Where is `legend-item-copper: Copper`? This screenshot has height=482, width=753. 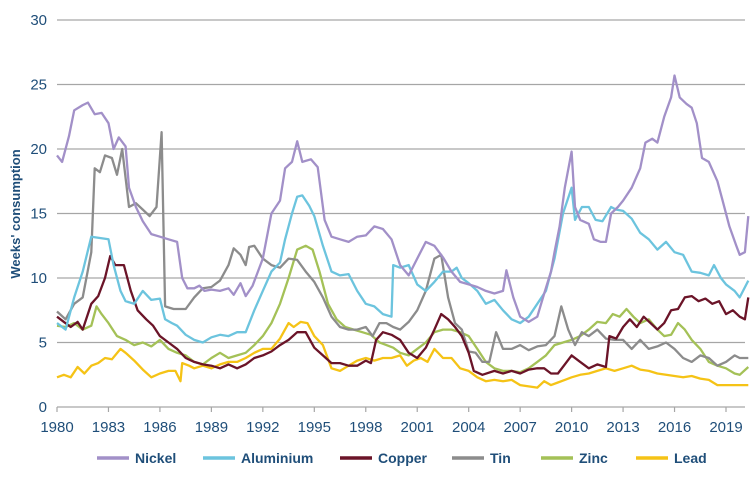
legend-item-copper: Copper is located at coordinates (384, 458).